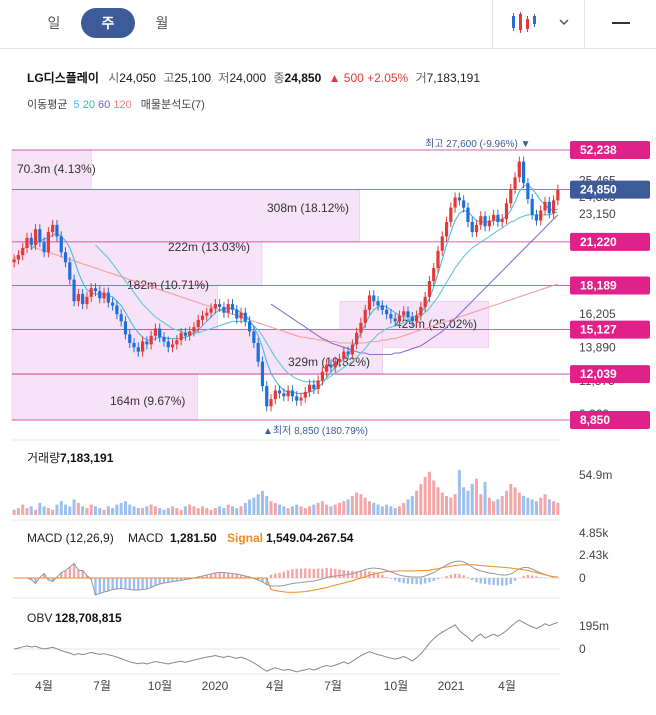  What do you see at coordinates (108, 23) in the screenshot?
I see `tab-week: 주` at bounding box center [108, 23].